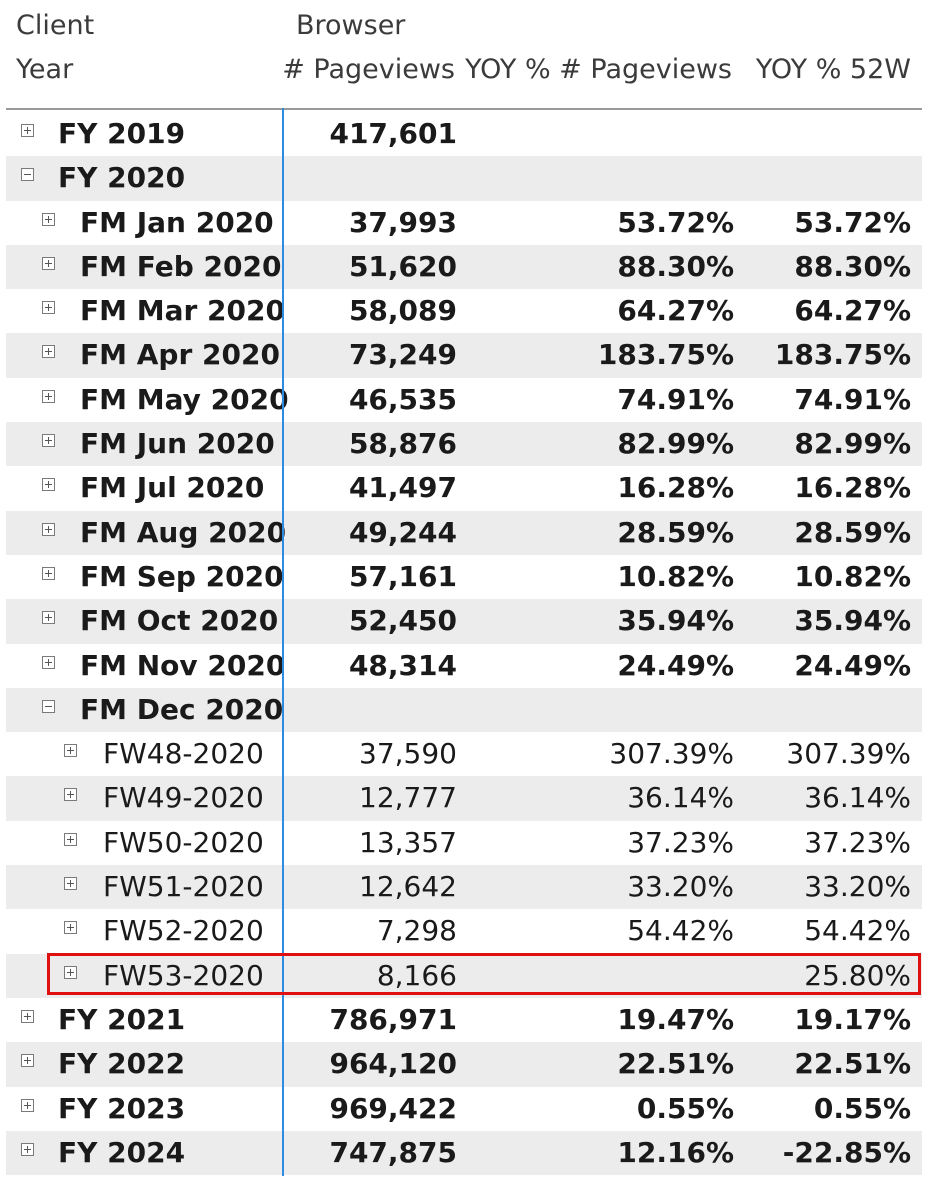 This screenshot has height=1185, width=933. I want to click on row-label: FM Nov 2020, so click(183, 665).